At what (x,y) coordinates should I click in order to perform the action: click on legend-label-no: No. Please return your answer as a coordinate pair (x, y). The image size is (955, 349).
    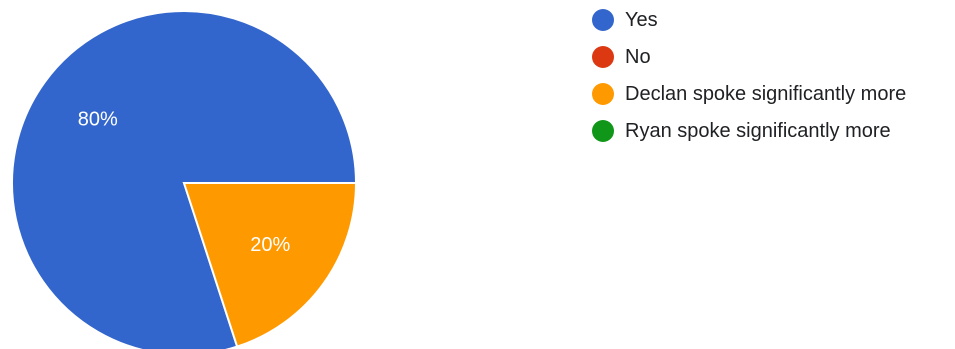
    Looking at the image, I should click on (638, 57).